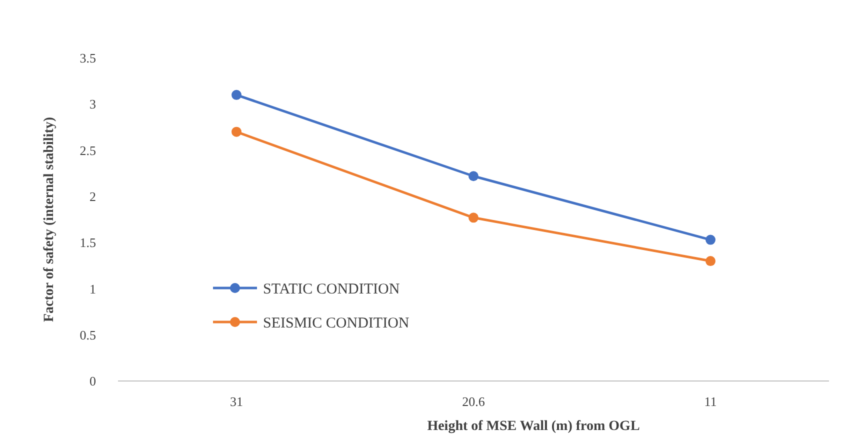 The width and height of the screenshot is (847, 444). Describe the element at coordinates (88, 242) in the screenshot. I see `y-tick-label: 1.5` at that location.